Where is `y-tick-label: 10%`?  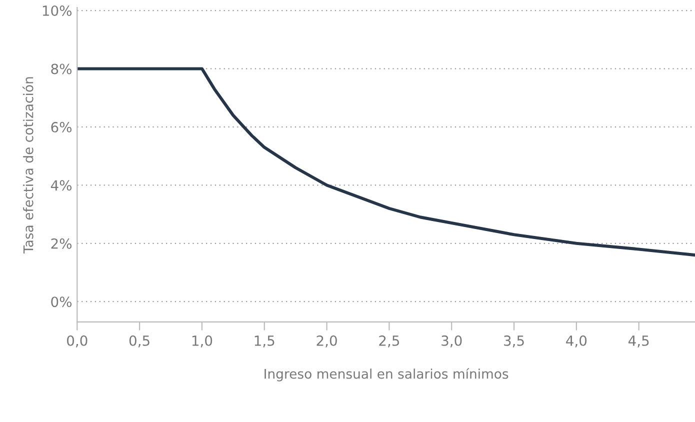
y-tick-label: 10% is located at coordinates (57, 10).